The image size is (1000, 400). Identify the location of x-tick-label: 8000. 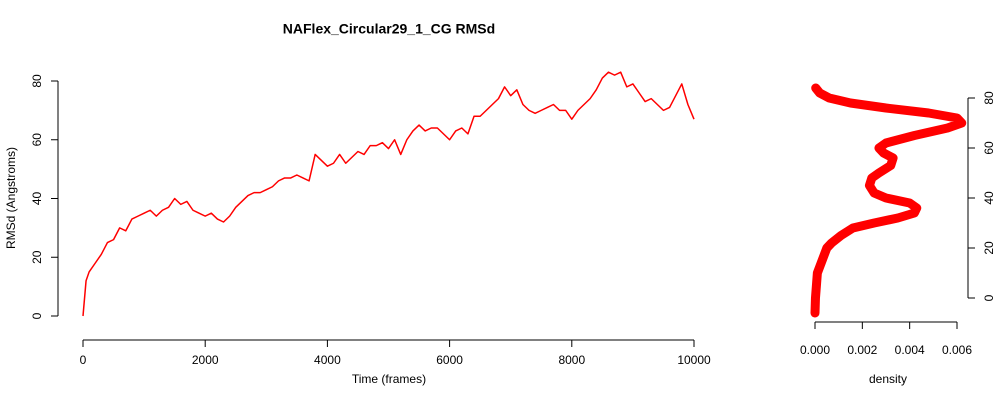
(571, 360).